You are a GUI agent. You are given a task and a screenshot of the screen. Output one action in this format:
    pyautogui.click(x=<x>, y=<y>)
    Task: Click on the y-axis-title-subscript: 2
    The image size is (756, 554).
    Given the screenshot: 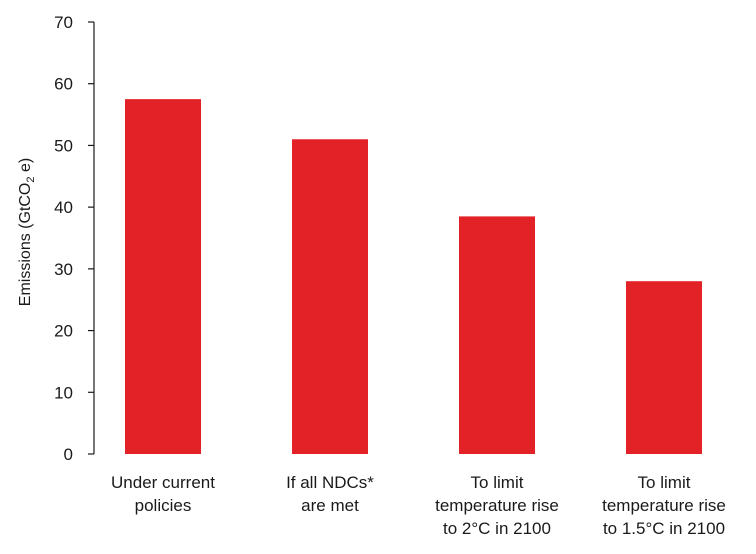 What is the action you would take?
    pyautogui.click(x=31, y=179)
    